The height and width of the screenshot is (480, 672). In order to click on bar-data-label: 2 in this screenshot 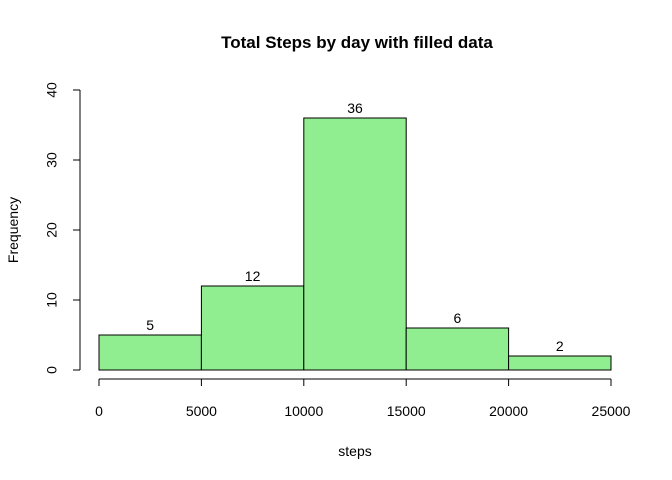, I will do `click(560, 346)`.